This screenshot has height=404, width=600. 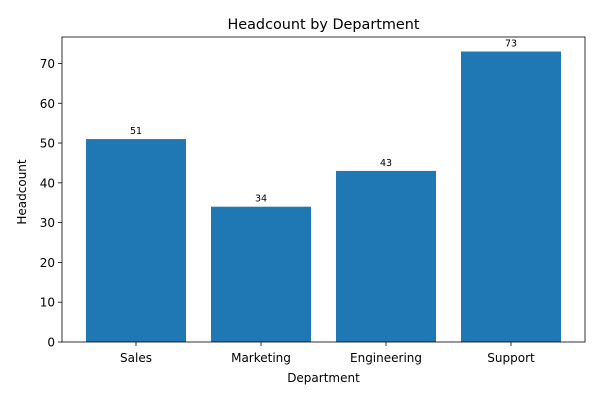 I want to click on y-axis-label: Headcount, so click(x=22, y=192).